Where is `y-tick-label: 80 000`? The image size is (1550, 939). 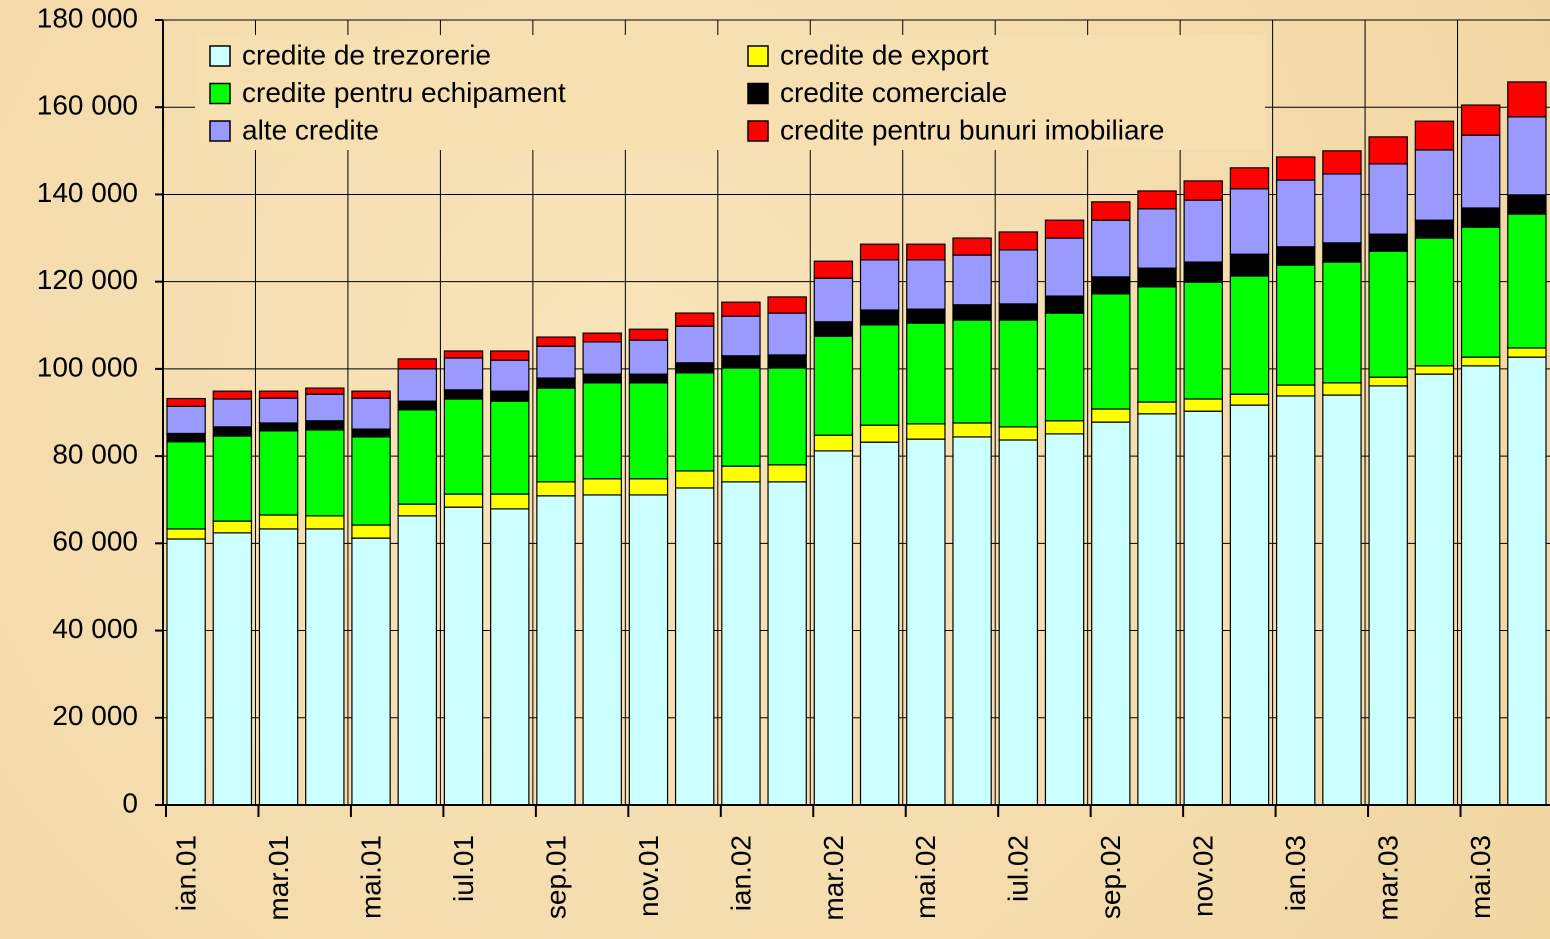
y-tick-label: 80 000 is located at coordinates (95, 454).